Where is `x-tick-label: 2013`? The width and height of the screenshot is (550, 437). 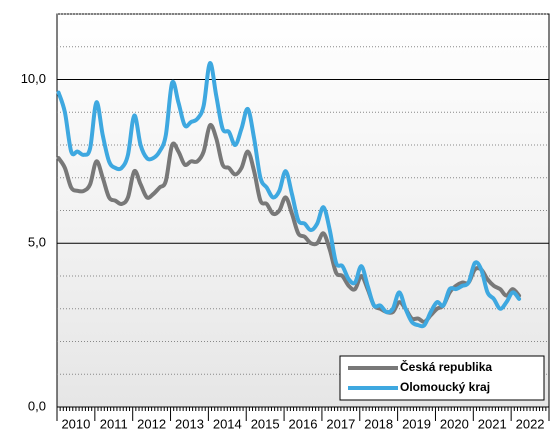
x-tick-label: 2013 is located at coordinates (189, 423).